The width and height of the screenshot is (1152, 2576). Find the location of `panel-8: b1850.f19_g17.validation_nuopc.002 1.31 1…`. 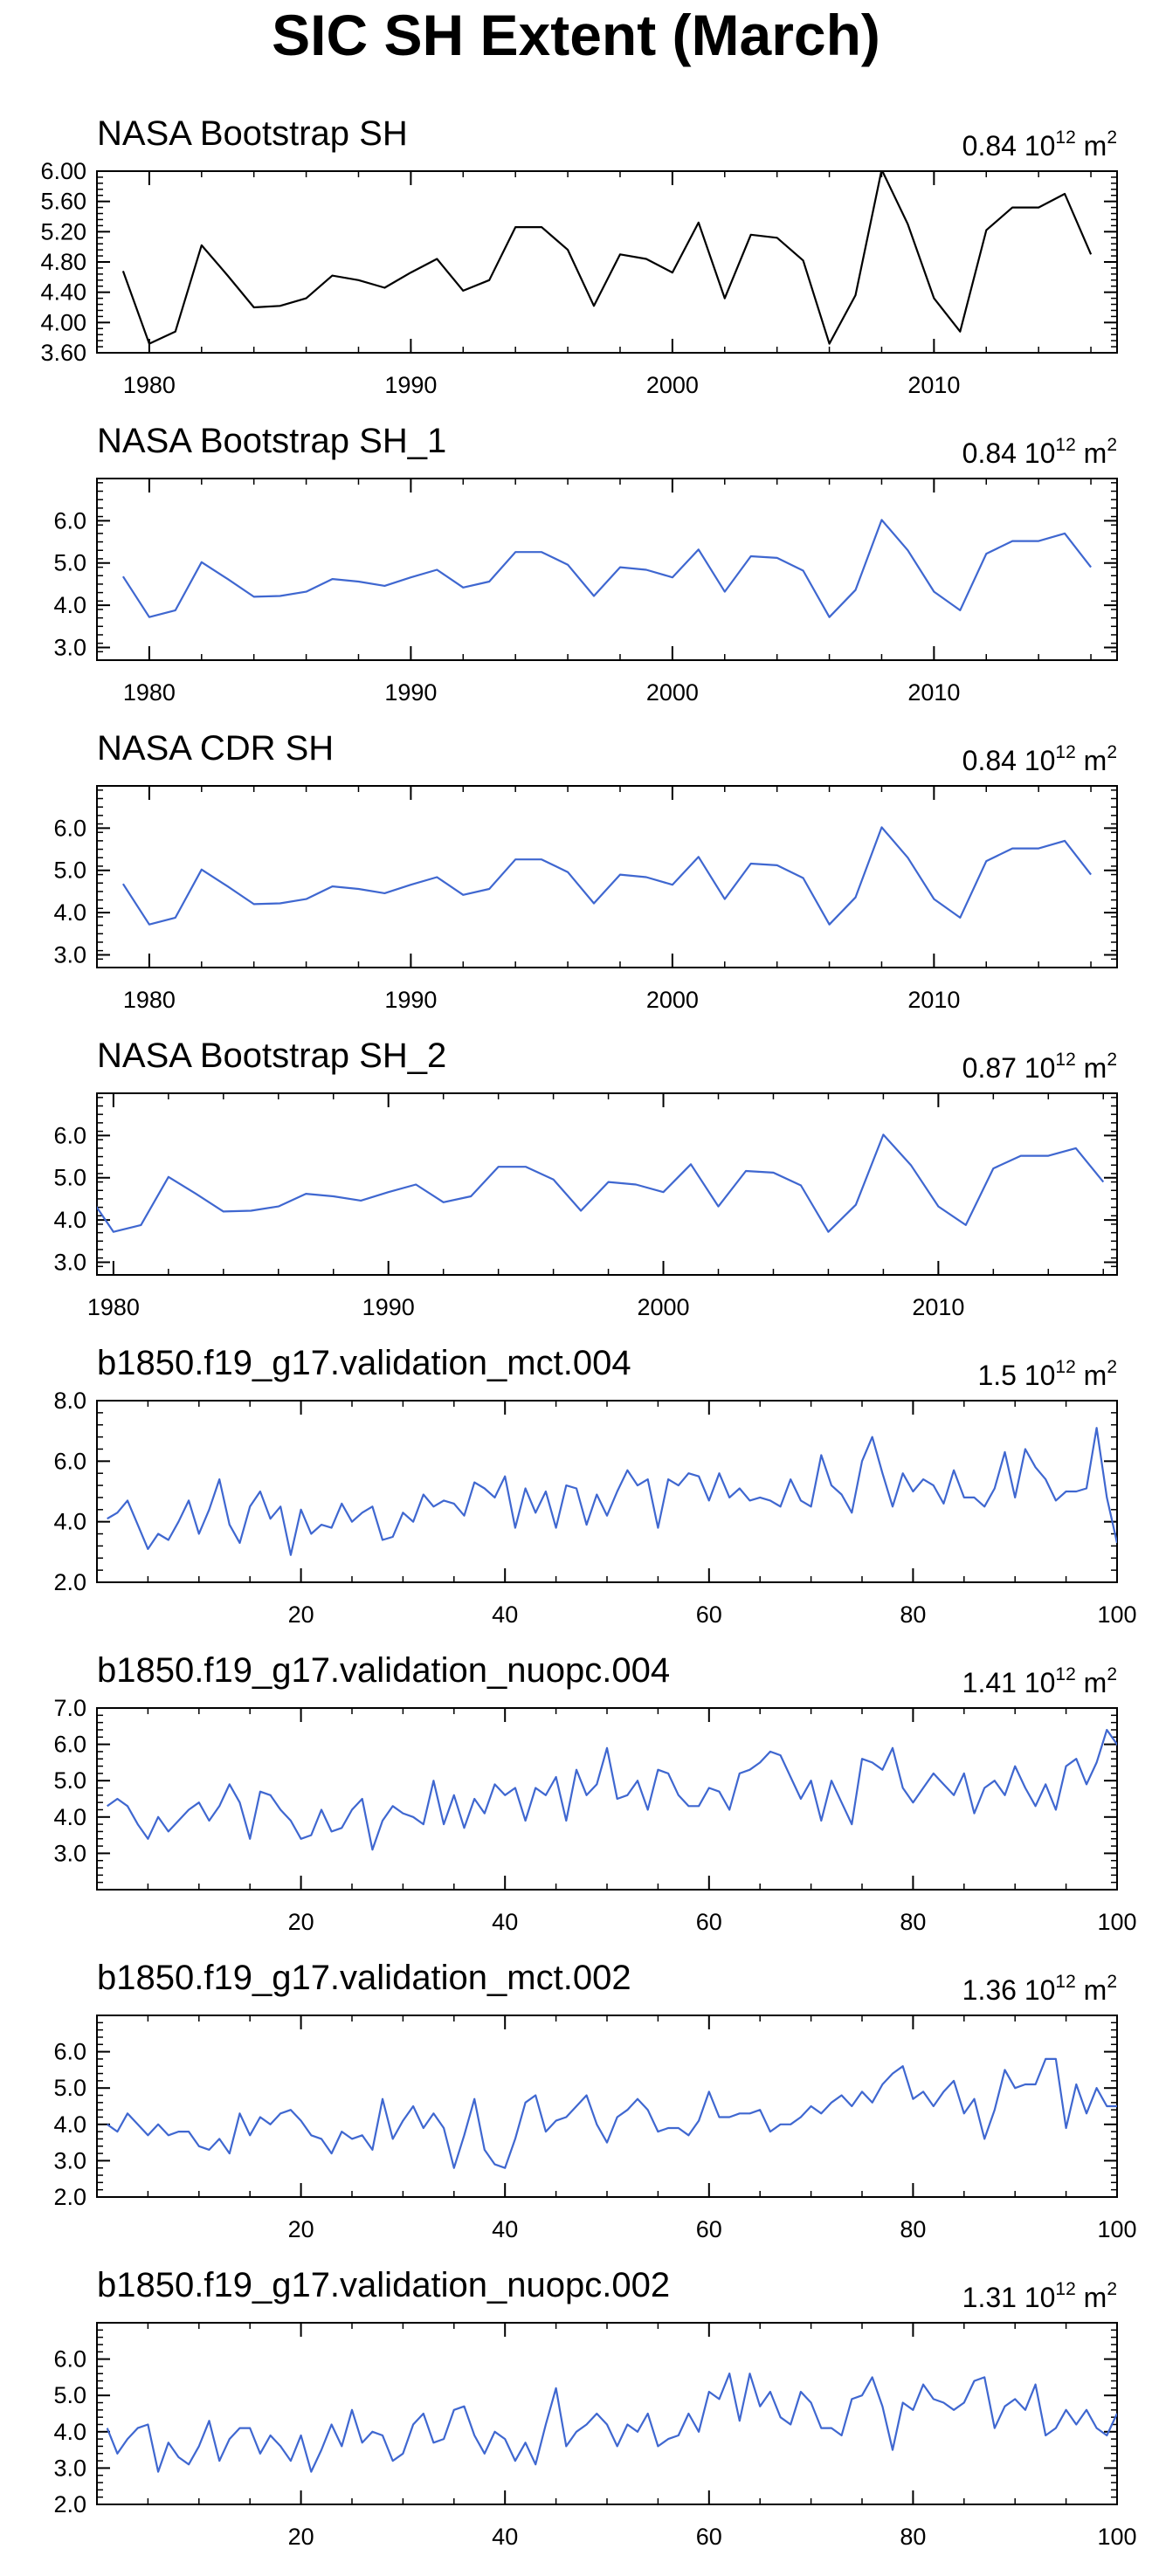

panel-8: b1850.f19_g17.validation_nuopc.002 1.31 1… is located at coordinates (594, 2408).